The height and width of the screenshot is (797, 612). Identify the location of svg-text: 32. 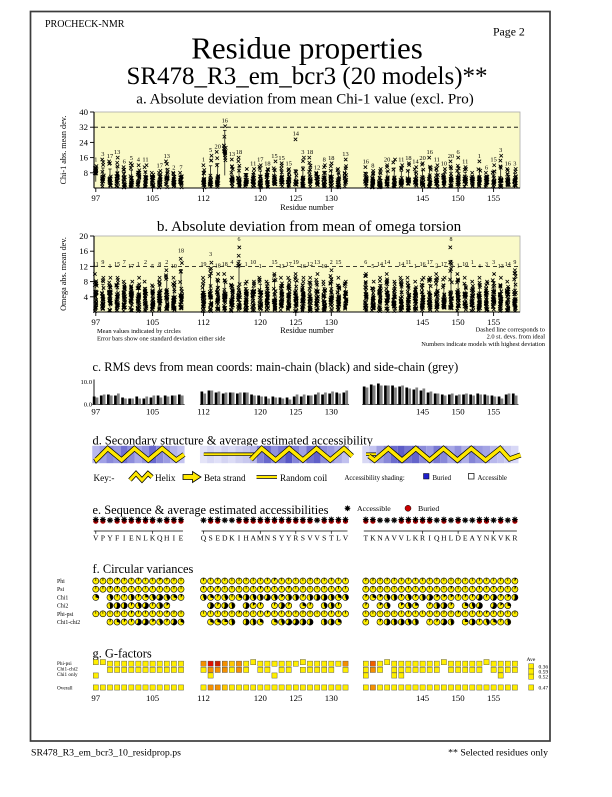
(83, 127).